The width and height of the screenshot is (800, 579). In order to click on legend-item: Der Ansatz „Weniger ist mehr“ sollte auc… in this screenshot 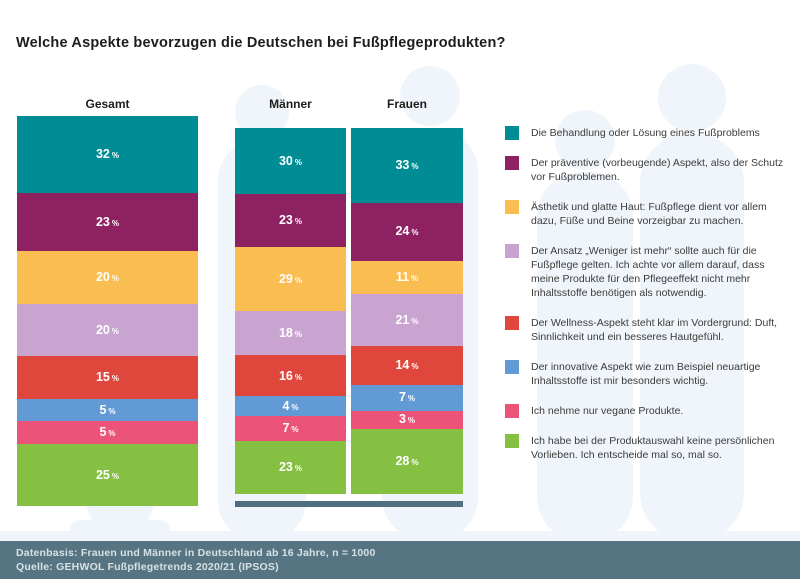, I will do `click(648, 272)`.